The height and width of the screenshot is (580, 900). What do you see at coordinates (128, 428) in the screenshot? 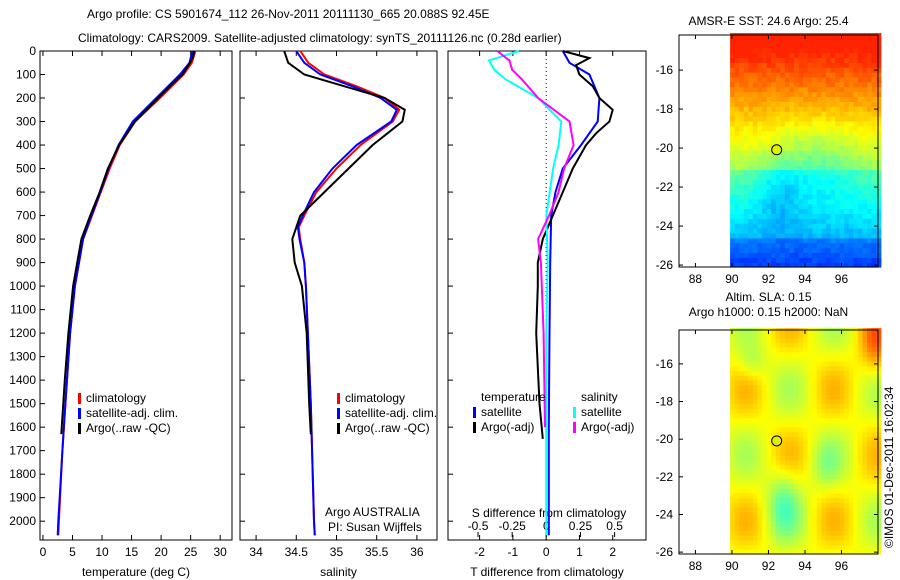
I see `legend-label: Argo(..raw -QC)` at bounding box center [128, 428].